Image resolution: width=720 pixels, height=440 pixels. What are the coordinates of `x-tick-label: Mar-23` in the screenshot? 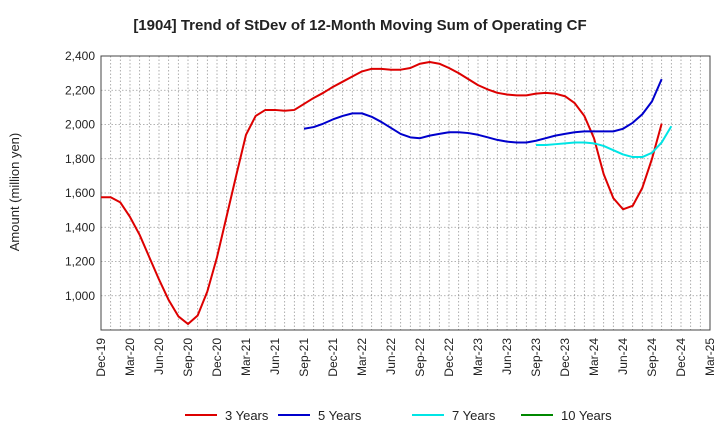 It's located at (478, 357).